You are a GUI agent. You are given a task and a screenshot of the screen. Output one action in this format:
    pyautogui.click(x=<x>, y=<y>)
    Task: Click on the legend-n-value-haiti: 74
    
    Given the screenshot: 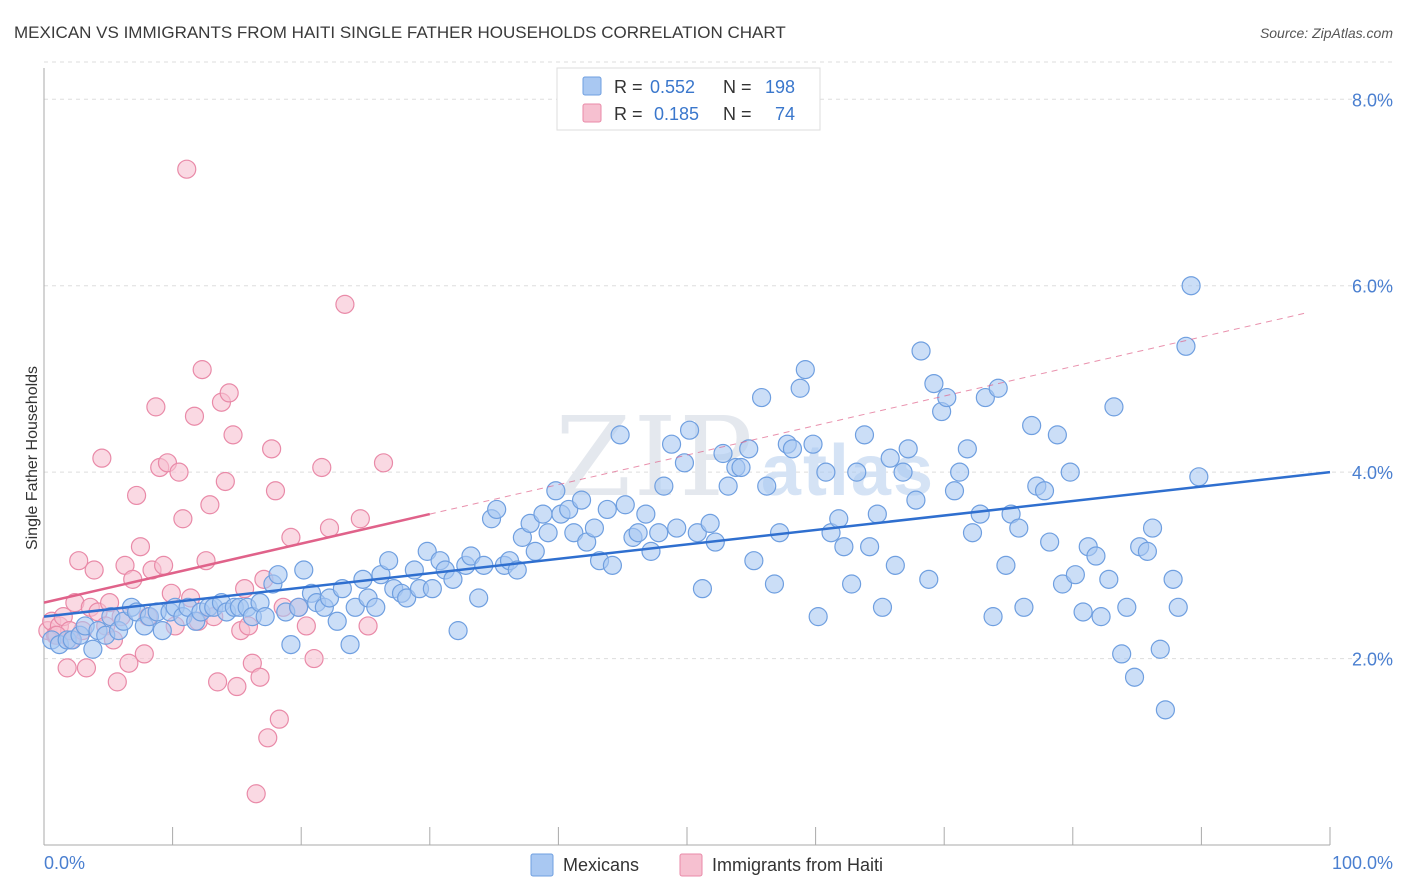 What is the action you would take?
    pyautogui.click(x=785, y=114)
    